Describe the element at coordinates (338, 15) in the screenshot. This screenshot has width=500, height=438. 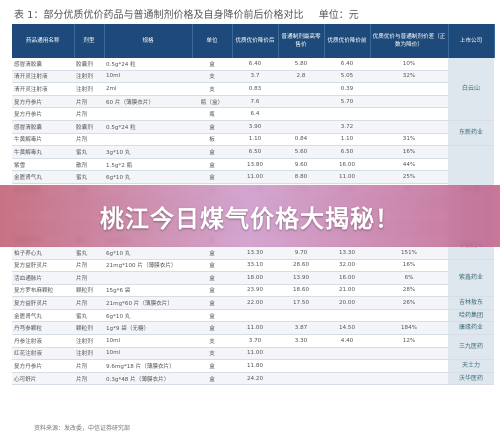
I see `unit-label: 单位：元` at that location.